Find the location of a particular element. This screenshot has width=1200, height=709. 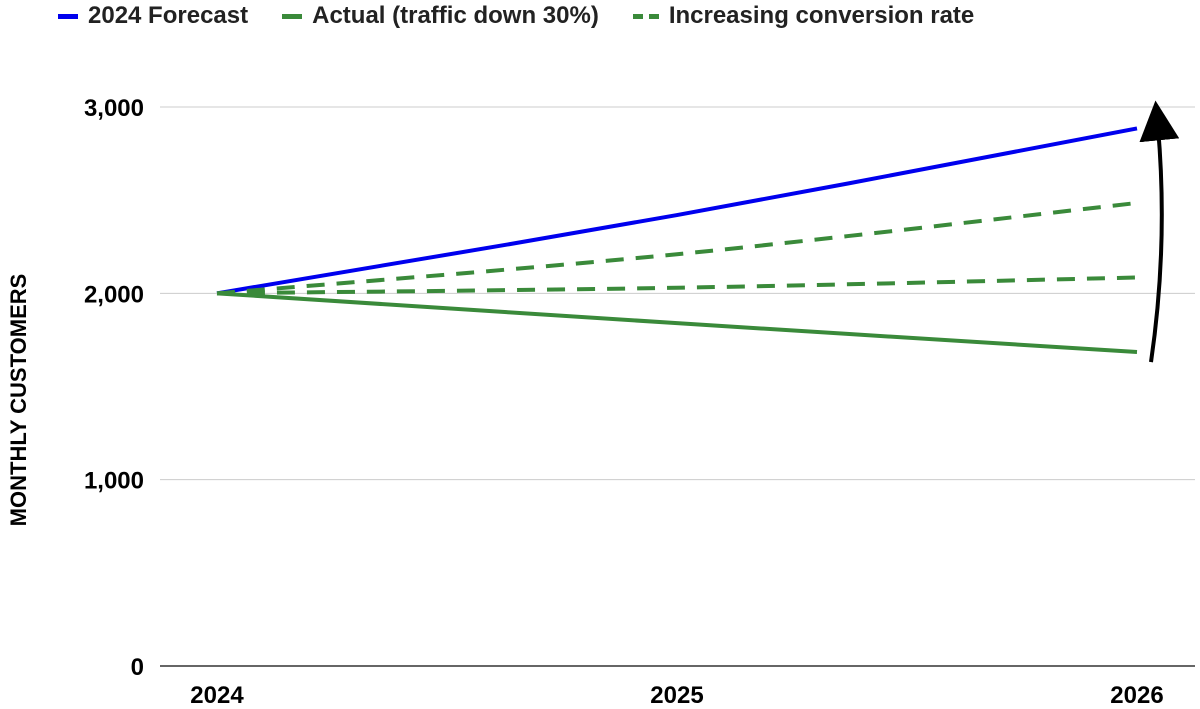

legend-swatch-forecast is located at coordinates (68, 16).